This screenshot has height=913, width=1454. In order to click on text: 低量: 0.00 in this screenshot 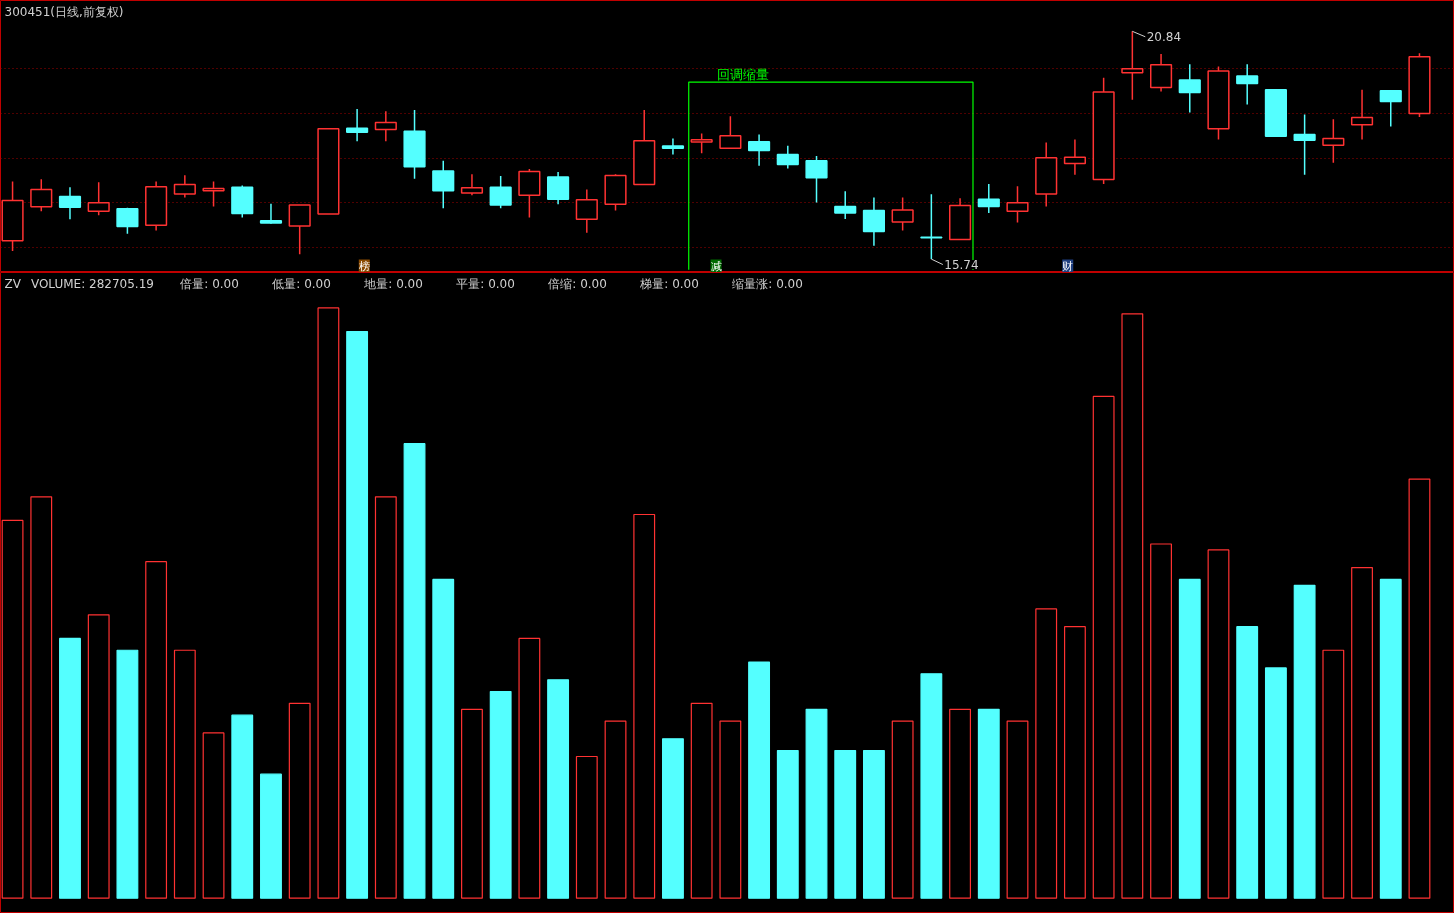, I will do `click(301, 283)`.